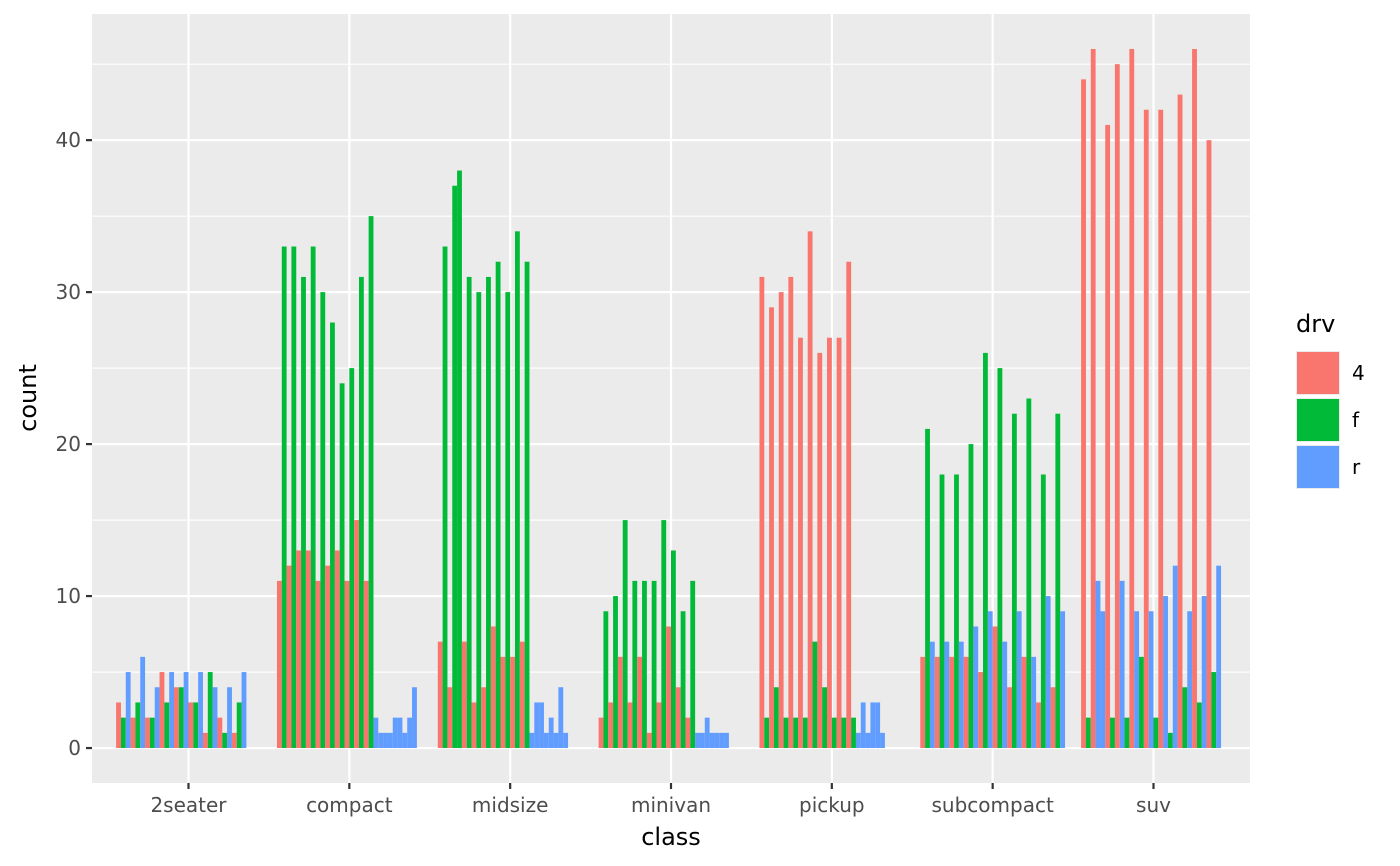 This screenshot has width=1400, height=866. Describe the element at coordinates (832, 805) in the screenshot. I see `x-tick-label: pickup` at that location.